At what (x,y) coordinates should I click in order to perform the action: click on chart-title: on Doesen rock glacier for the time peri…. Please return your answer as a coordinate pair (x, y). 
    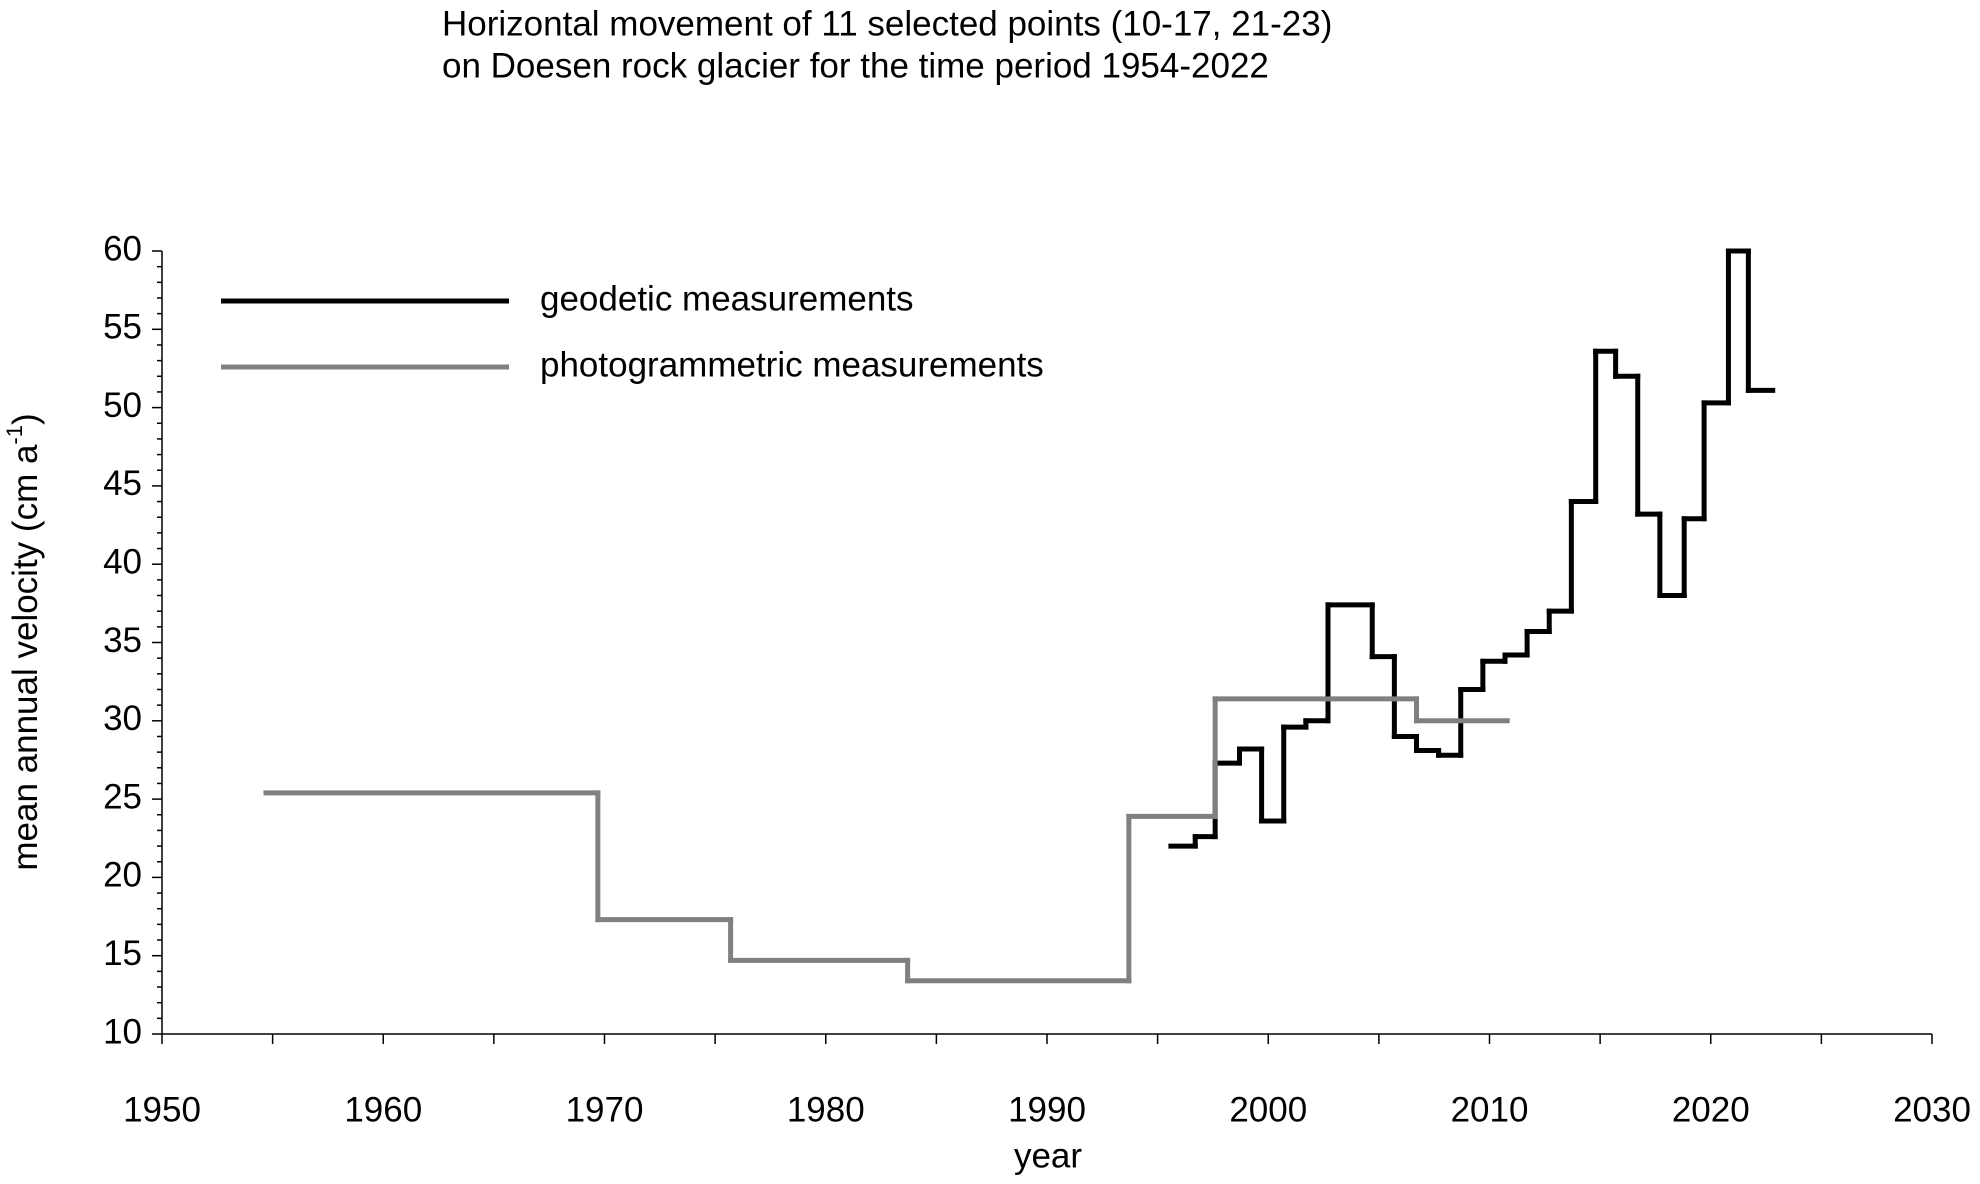
    Looking at the image, I should click on (855, 65).